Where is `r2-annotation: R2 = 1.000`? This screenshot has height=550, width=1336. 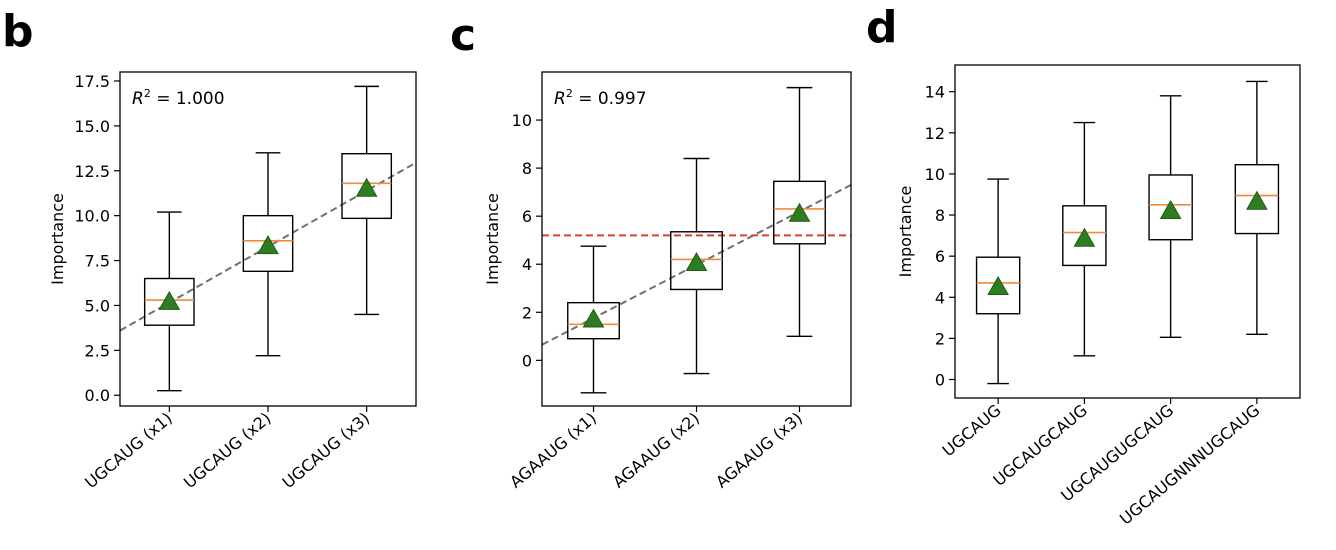 r2-annotation: R2 = 1.000 is located at coordinates (178, 98).